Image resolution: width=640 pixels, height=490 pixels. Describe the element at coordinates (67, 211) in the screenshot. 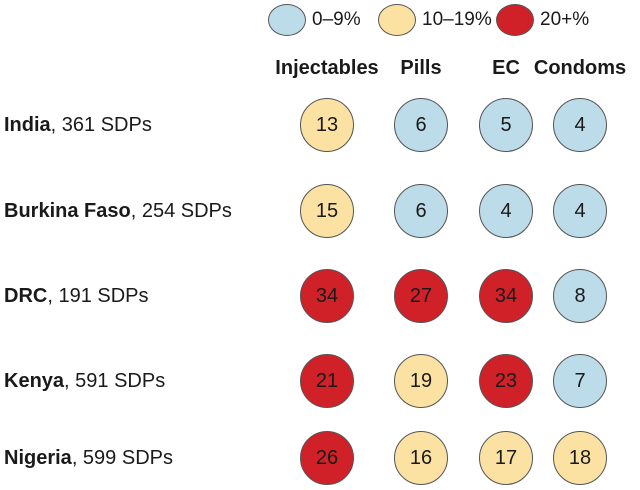

I see `country-name: Burkina Faso` at that location.